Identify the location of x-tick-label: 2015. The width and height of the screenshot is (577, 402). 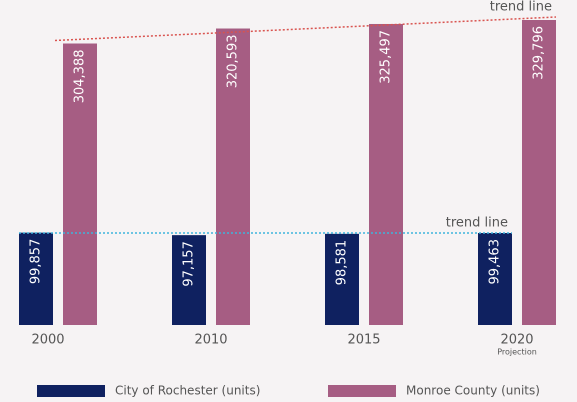
(363, 340).